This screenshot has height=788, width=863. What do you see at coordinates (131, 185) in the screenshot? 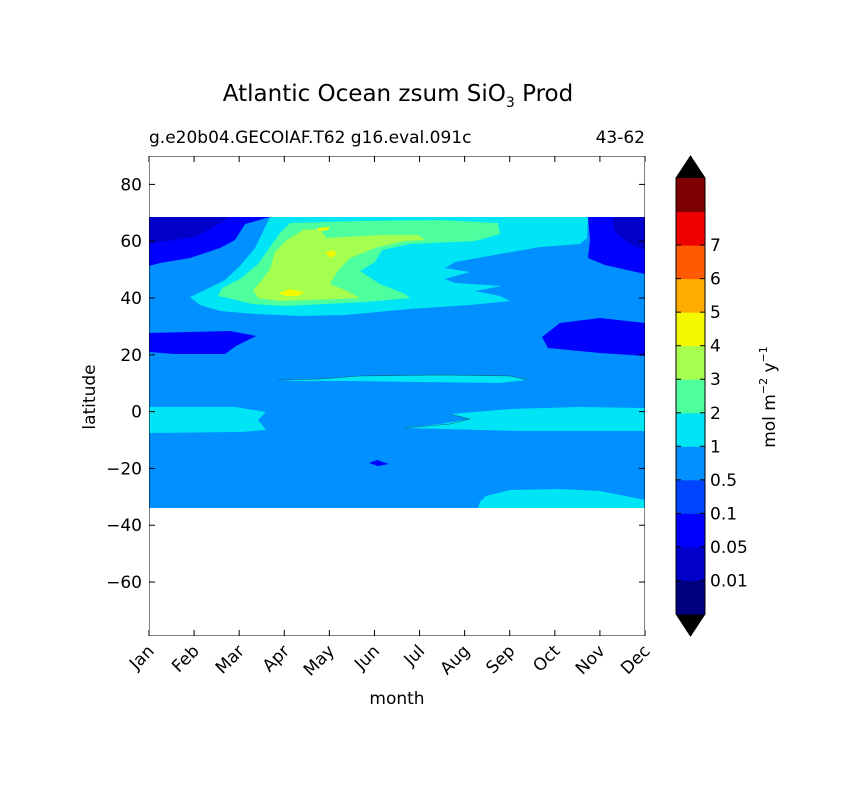
I see `y-tick-label: 80` at bounding box center [131, 185].